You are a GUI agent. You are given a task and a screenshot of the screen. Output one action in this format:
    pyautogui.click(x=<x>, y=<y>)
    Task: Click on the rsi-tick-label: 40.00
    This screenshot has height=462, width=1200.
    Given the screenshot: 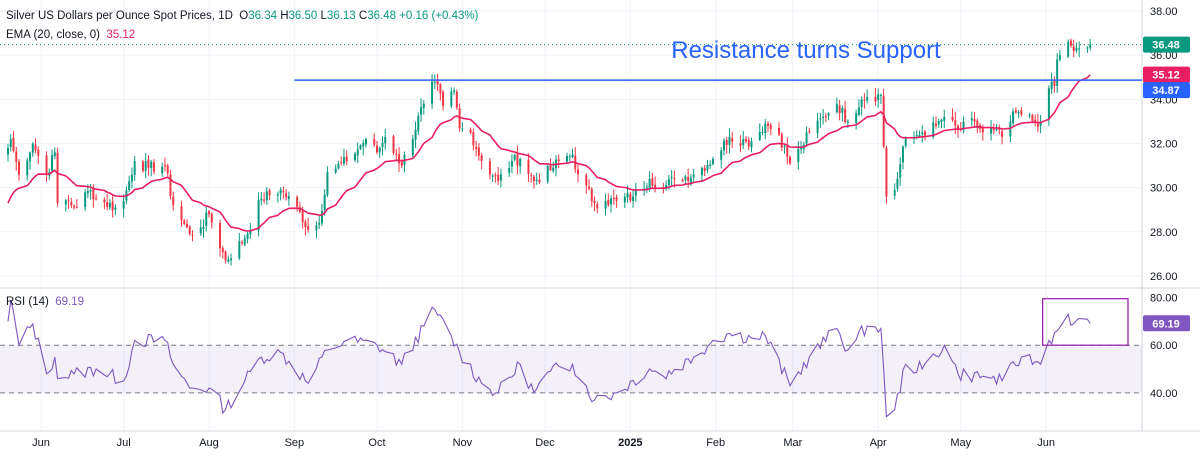 What is the action you would take?
    pyautogui.click(x=1164, y=394)
    